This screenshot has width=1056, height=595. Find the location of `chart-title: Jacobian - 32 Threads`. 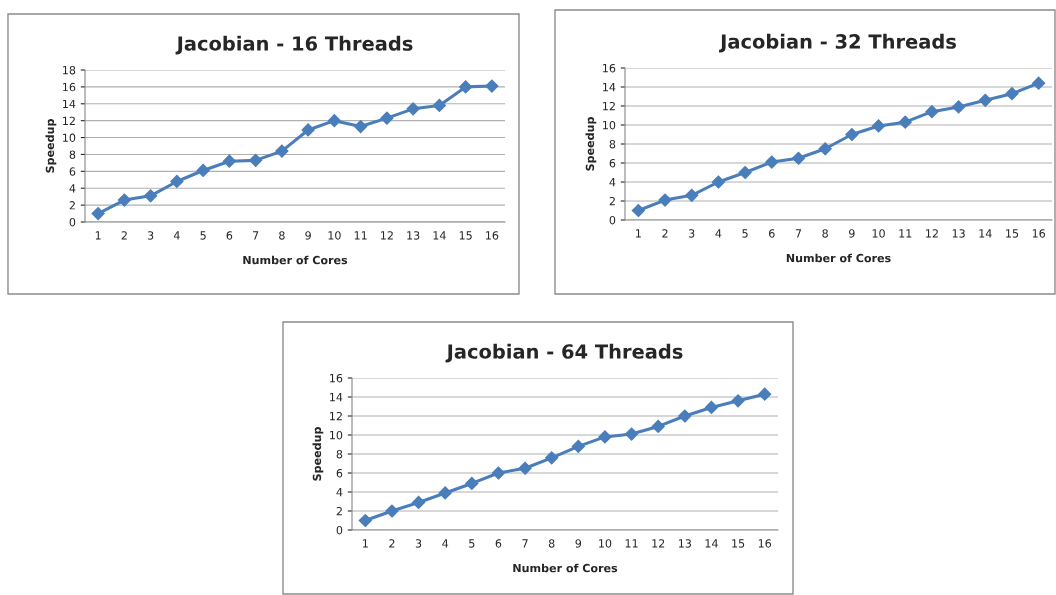

chart-title: Jacobian - 32 Threads is located at coordinates (837, 43).